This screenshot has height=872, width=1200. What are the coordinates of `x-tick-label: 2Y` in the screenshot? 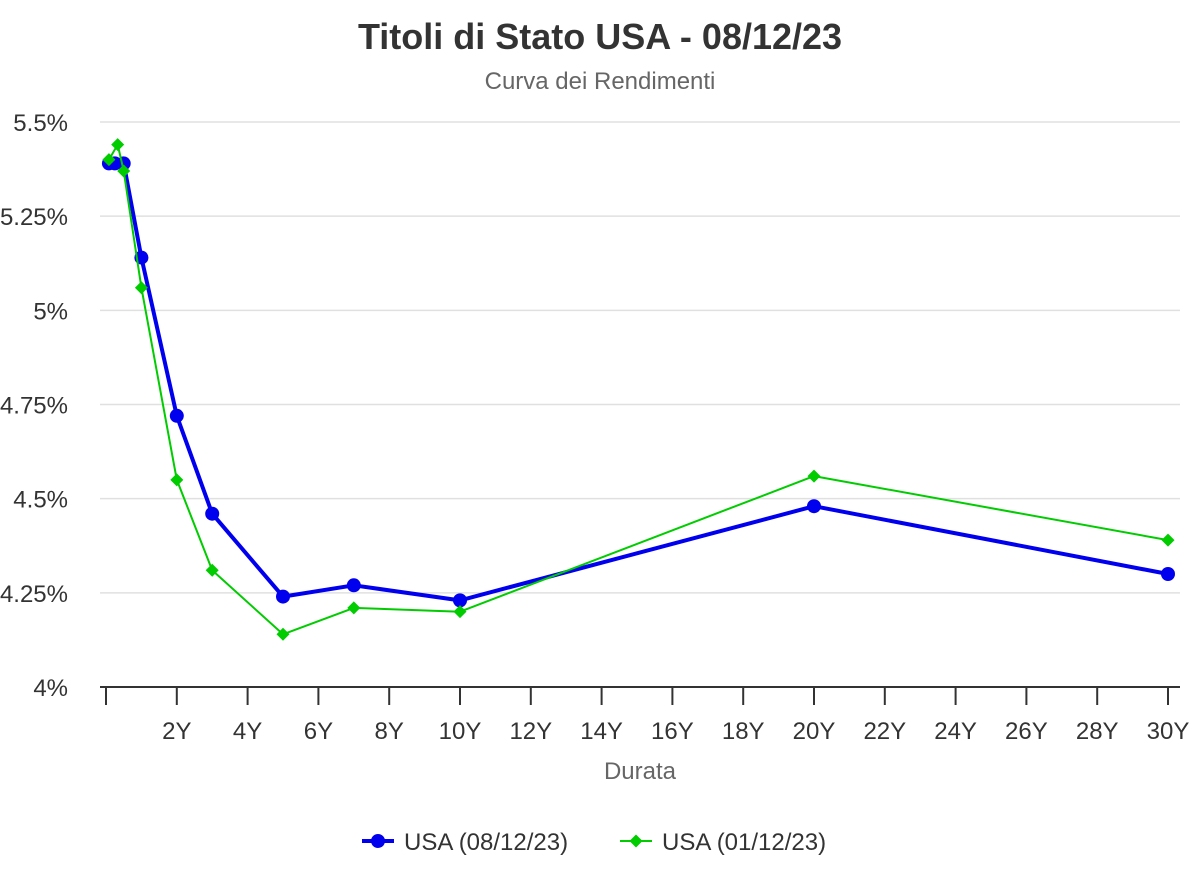 It's located at (176, 731).